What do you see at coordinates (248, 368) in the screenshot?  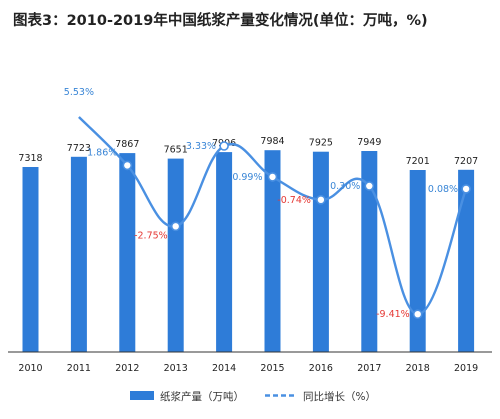 I see `x-ticks: 2010 2011 2012 2013 2014 2015 2016 2017 2018 2019` at bounding box center [248, 368].